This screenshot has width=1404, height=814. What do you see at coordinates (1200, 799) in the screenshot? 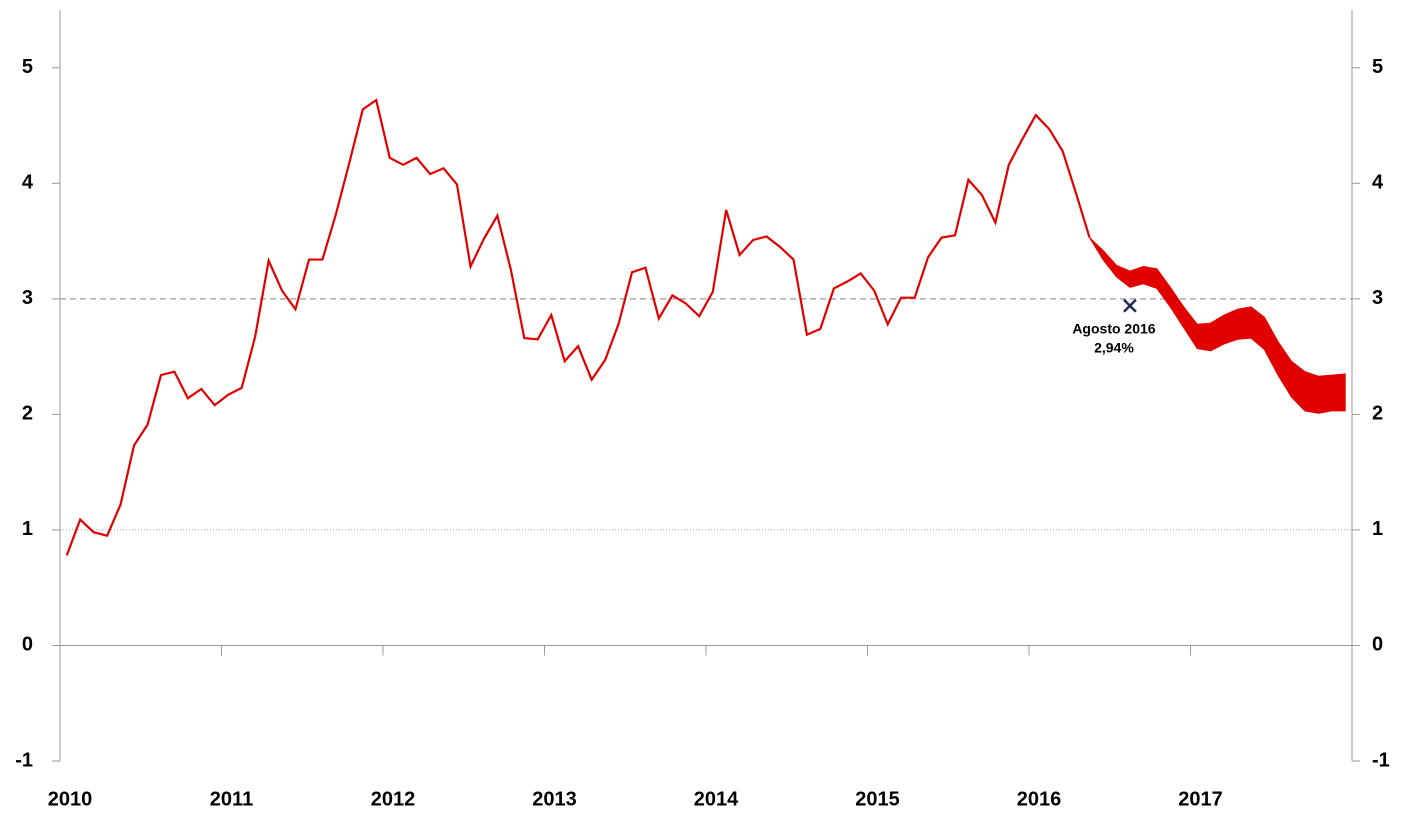
I see `x-tick-label: 2017` at bounding box center [1200, 799].